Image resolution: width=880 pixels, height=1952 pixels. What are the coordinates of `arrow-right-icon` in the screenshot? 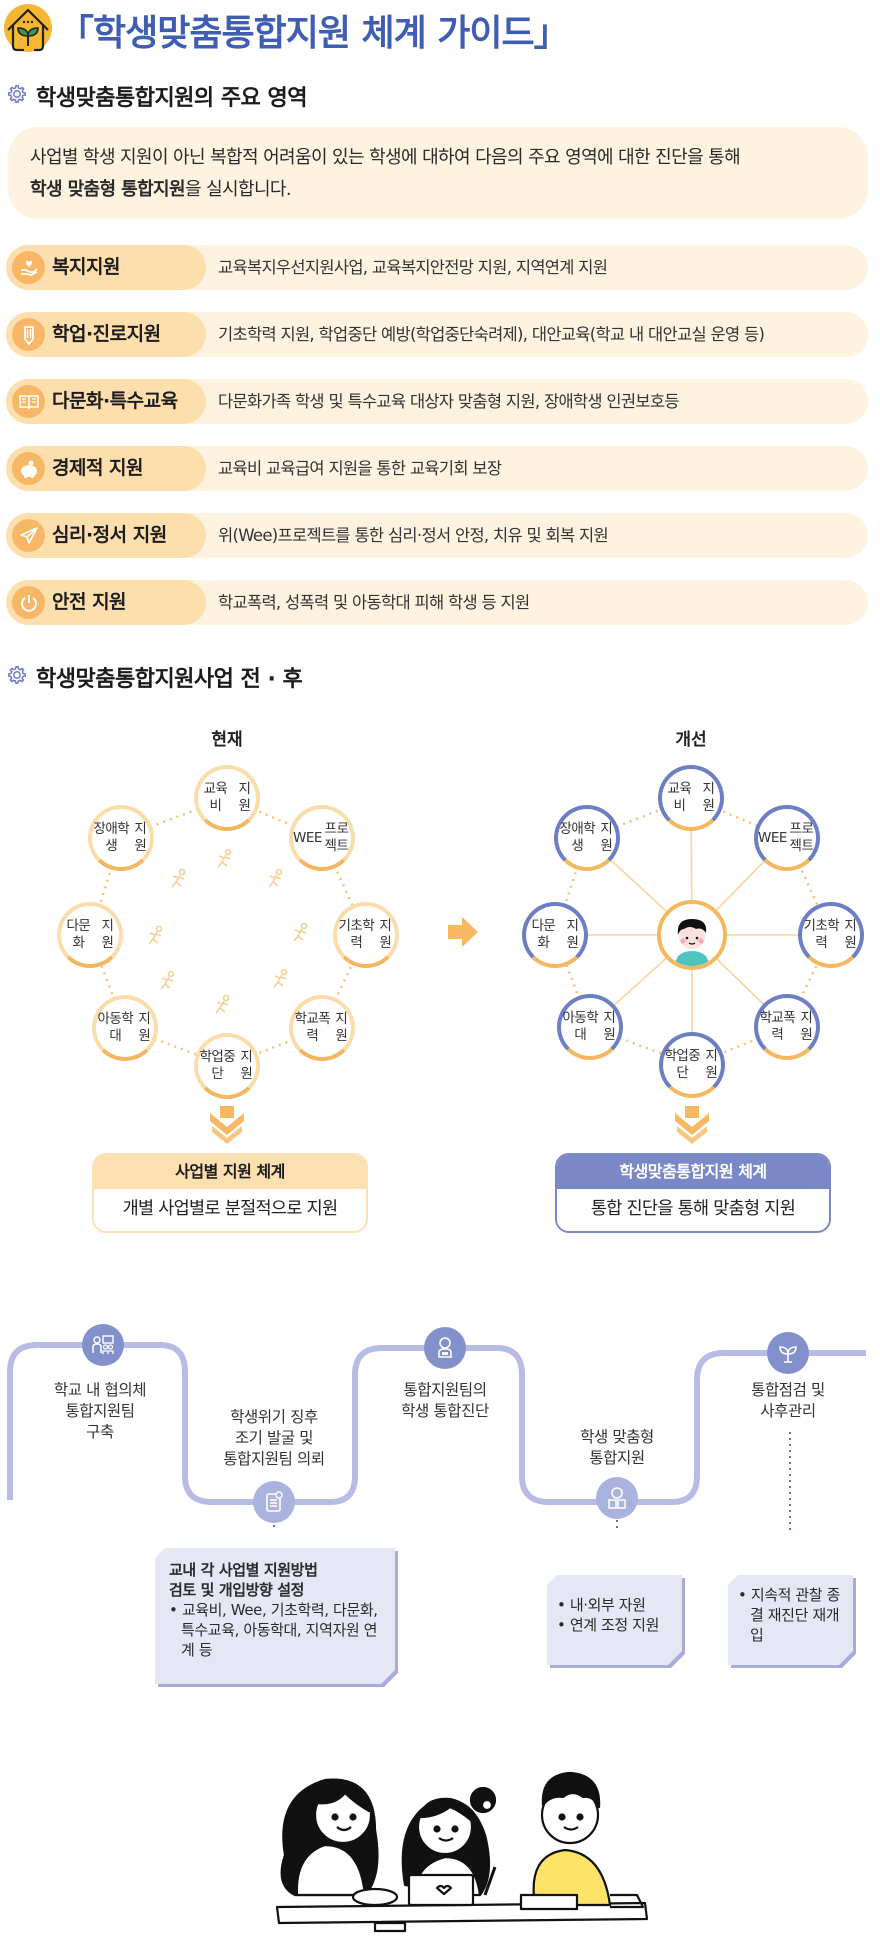 It's located at (463, 932).